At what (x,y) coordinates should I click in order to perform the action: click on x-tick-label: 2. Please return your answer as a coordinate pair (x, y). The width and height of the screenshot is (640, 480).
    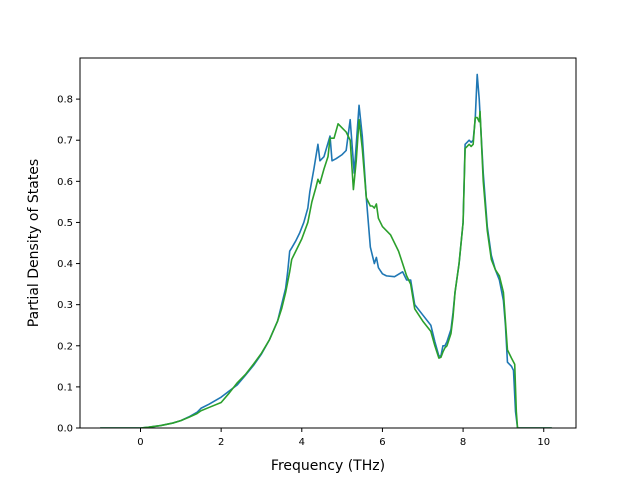
    Looking at the image, I should click on (221, 442).